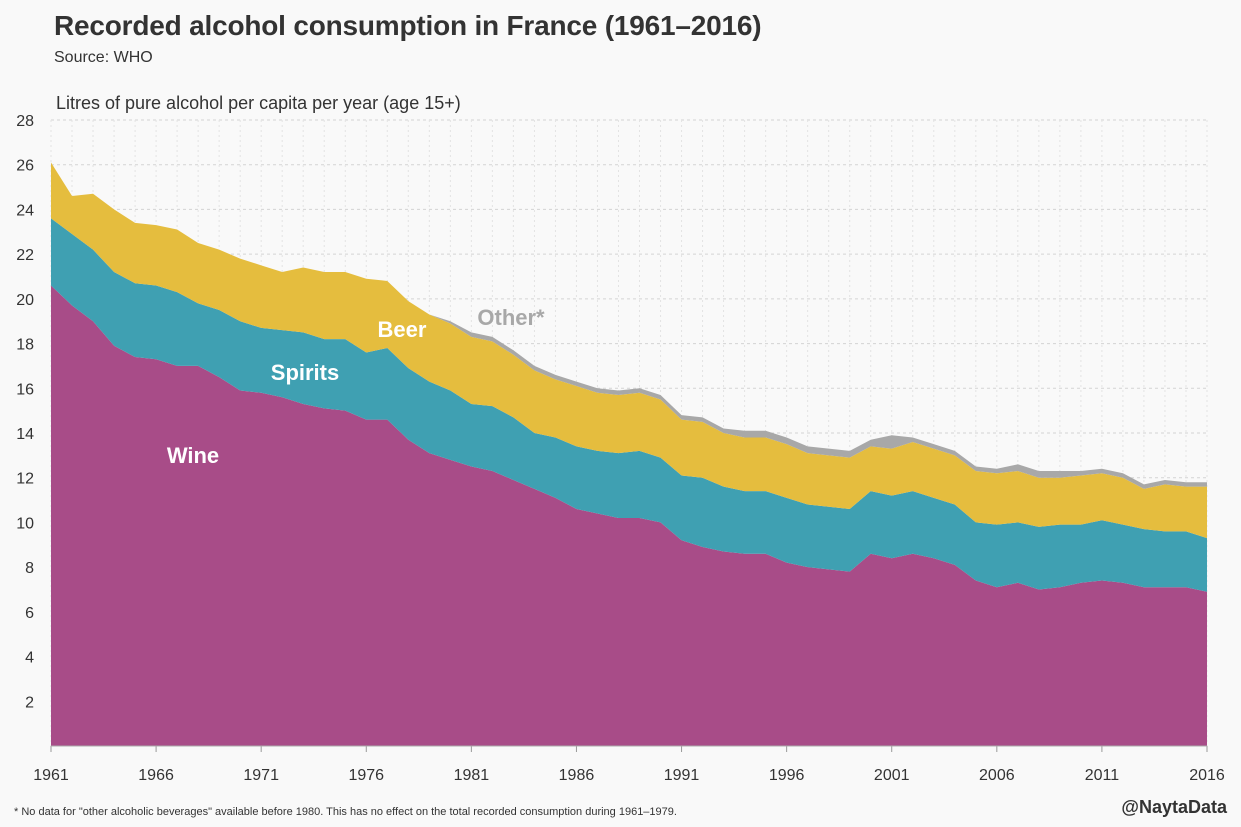 Image resolution: width=1241 pixels, height=827 pixels. What do you see at coordinates (25, 523) in the screenshot?
I see `y-tick-label: 10` at bounding box center [25, 523].